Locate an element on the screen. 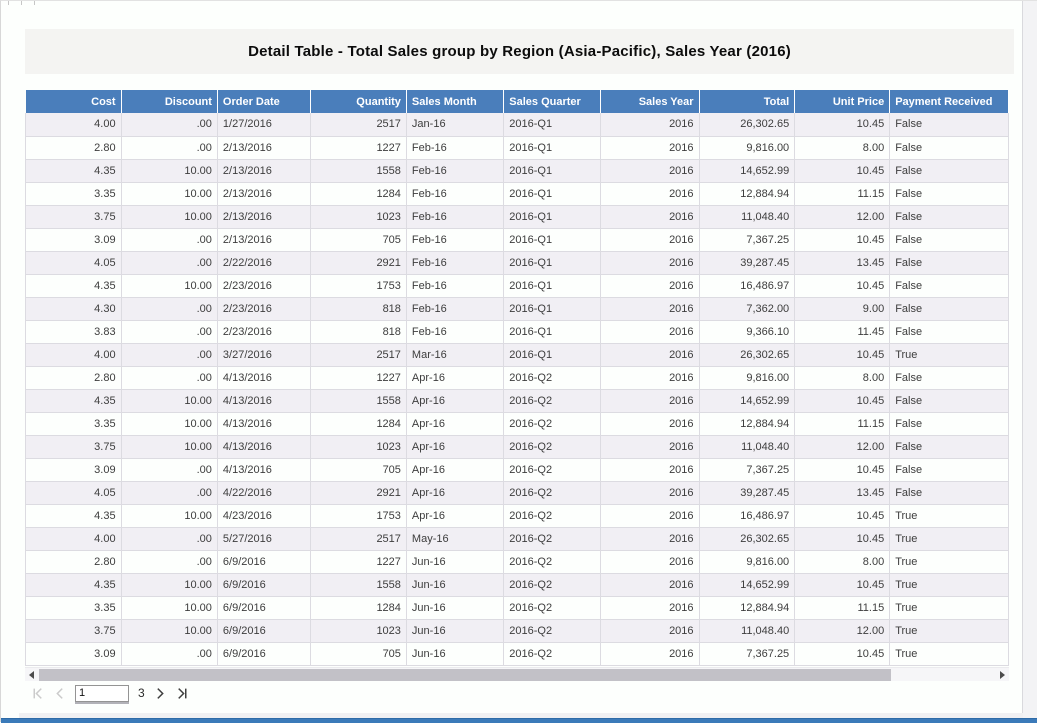  prev-page-button is located at coordinates (59, 693).